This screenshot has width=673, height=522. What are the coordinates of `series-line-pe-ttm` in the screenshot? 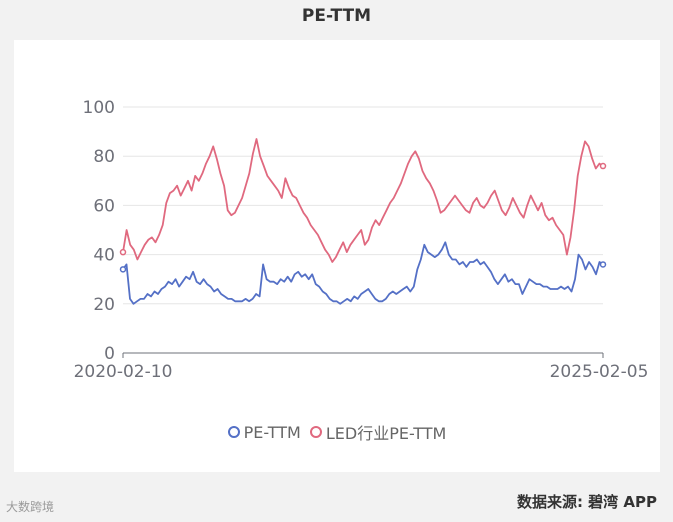 It's located at (363, 273).